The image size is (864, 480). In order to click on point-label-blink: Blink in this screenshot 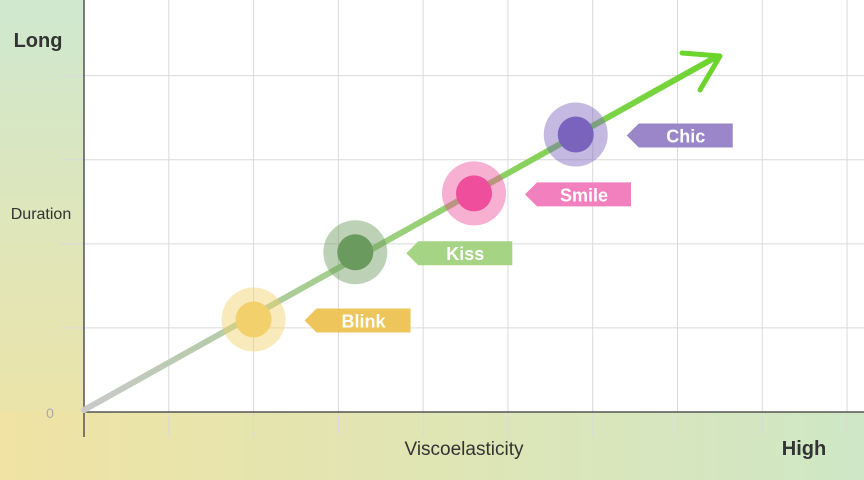, I will do `click(364, 322)`.